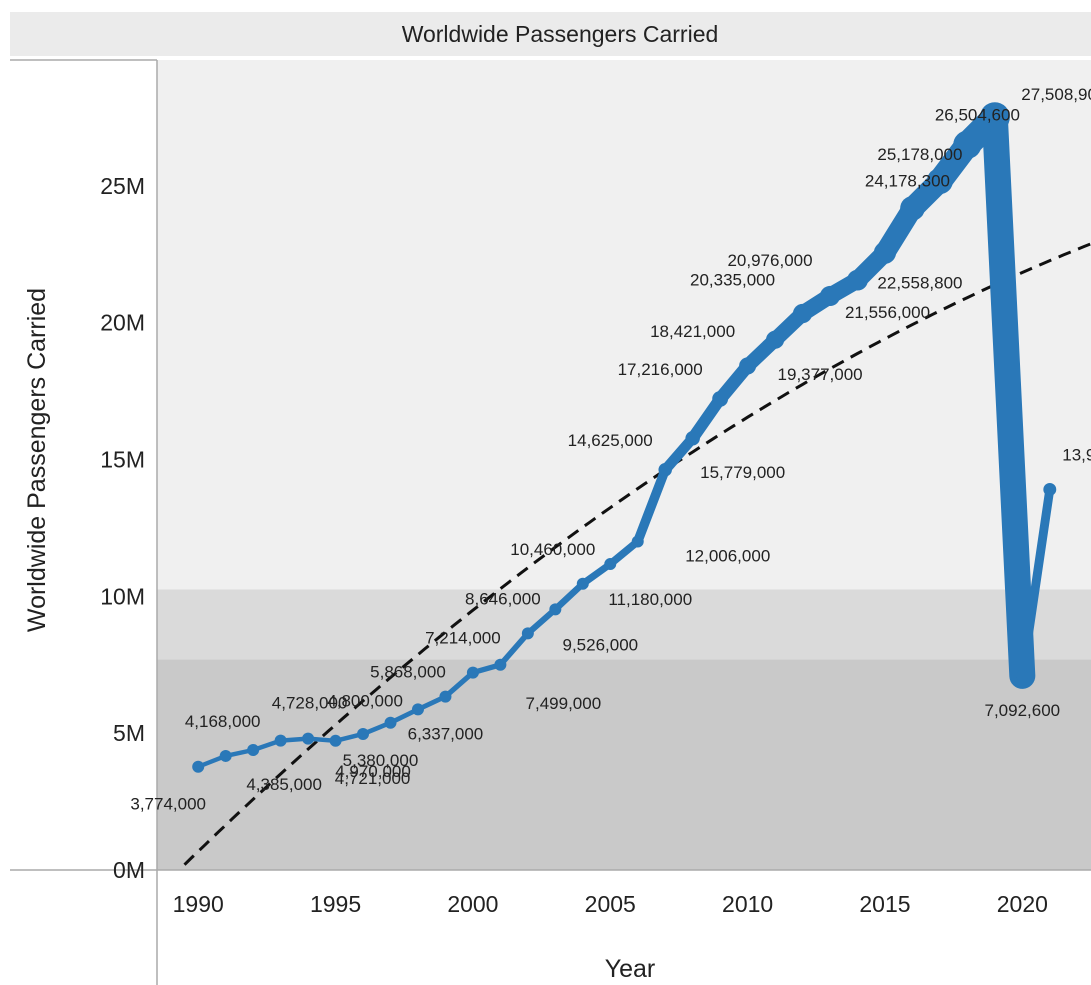  What do you see at coordinates (564, 703) in the screenshot?
I see `data-label: 7,499,000` at bounding box center [564, 703].